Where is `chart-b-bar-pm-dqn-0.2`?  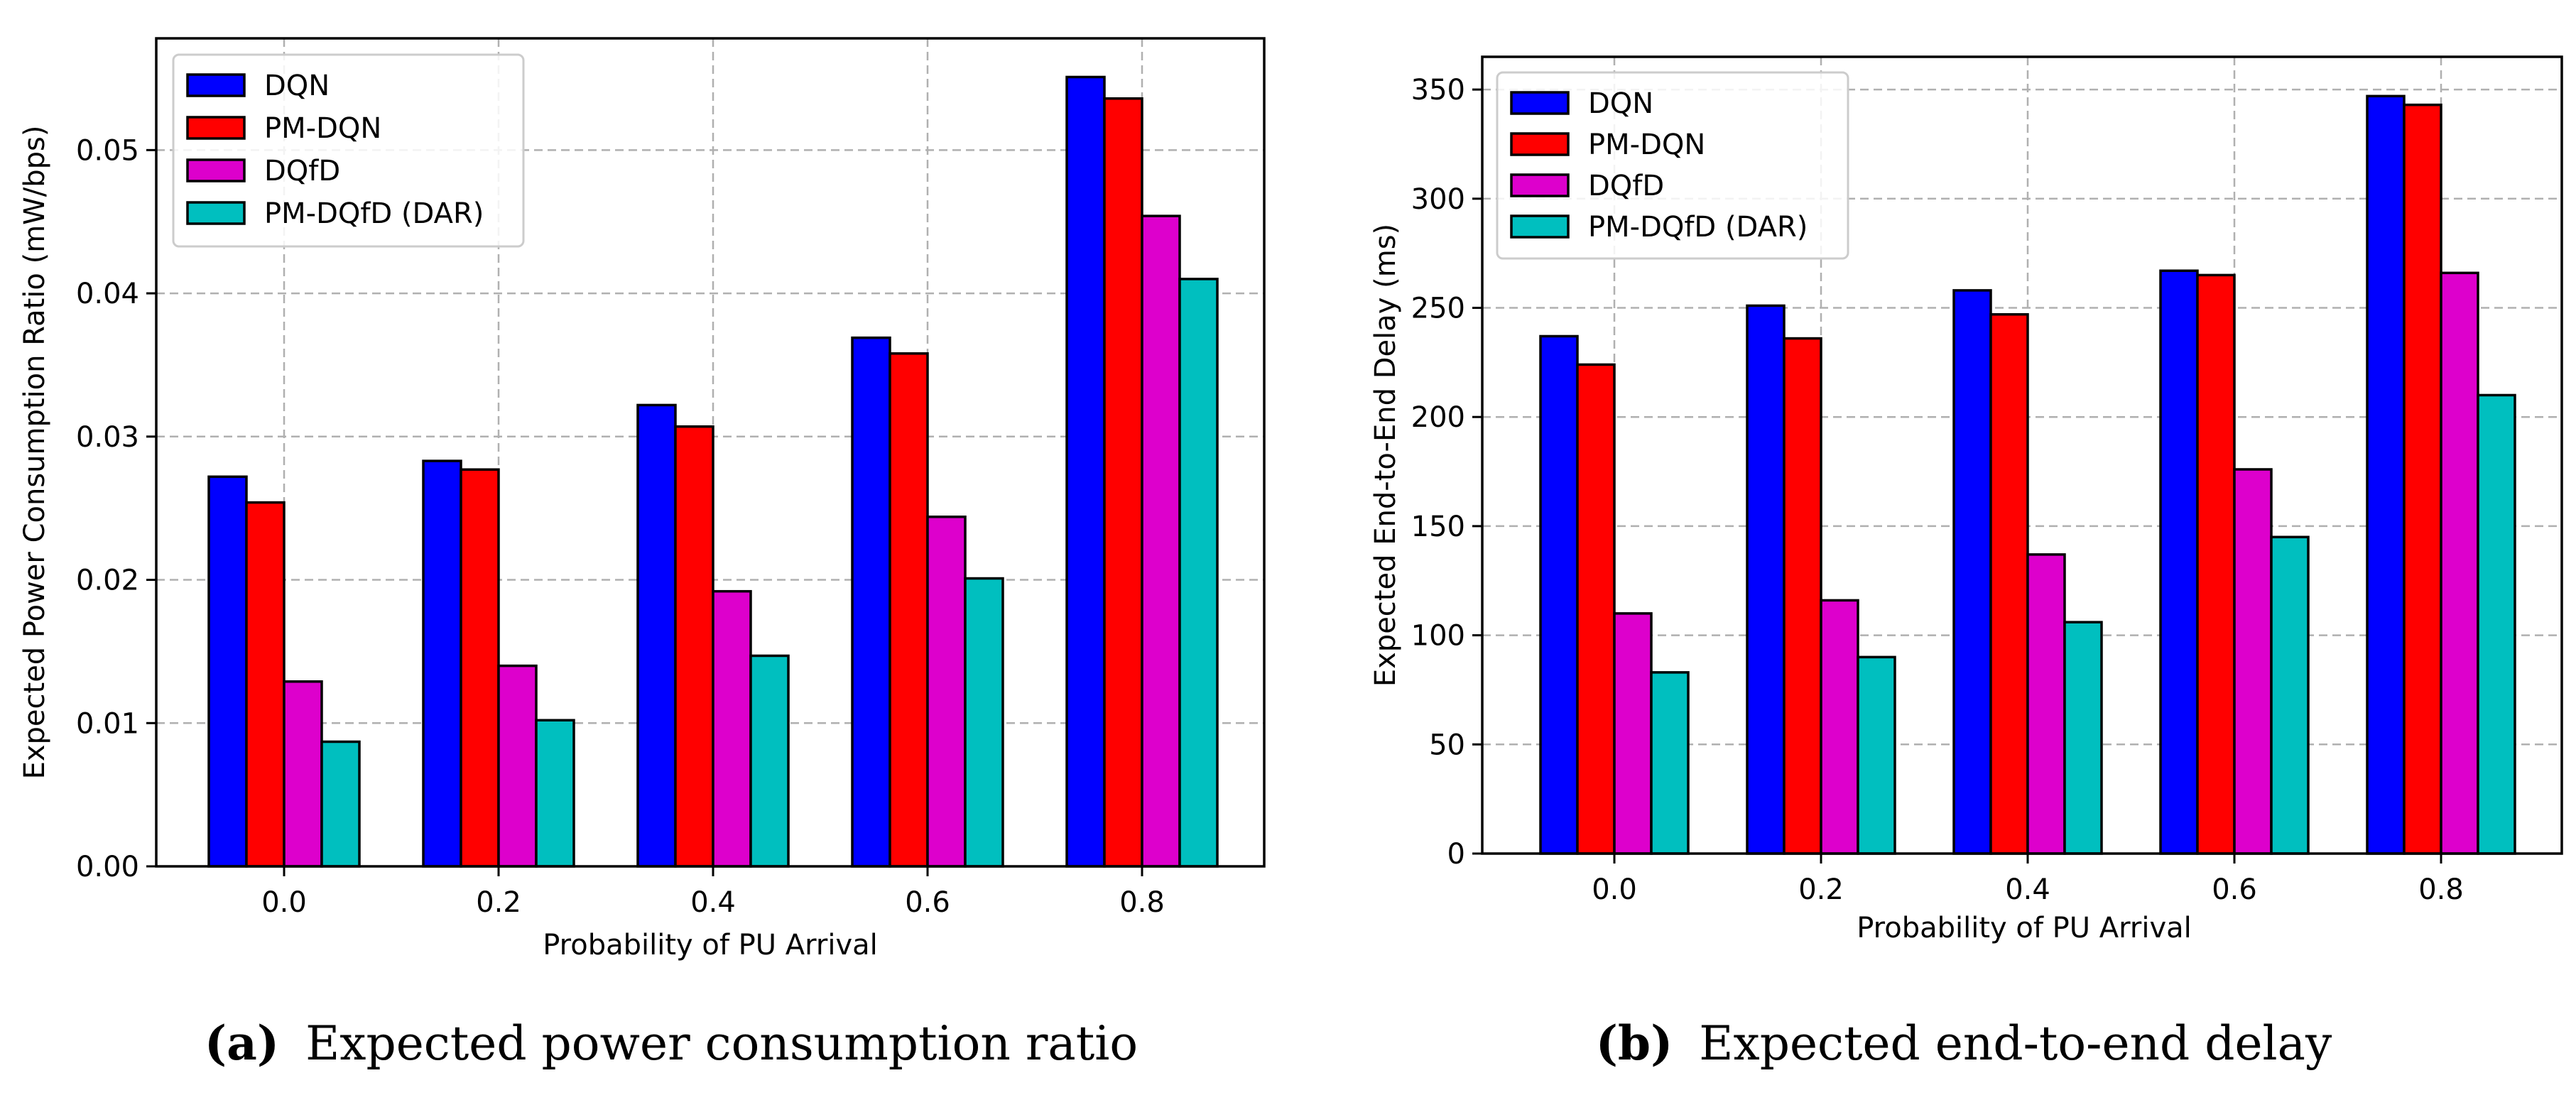
chart-b-bar-pm-dqn-0.2 is located at coordinates (1802, 596).